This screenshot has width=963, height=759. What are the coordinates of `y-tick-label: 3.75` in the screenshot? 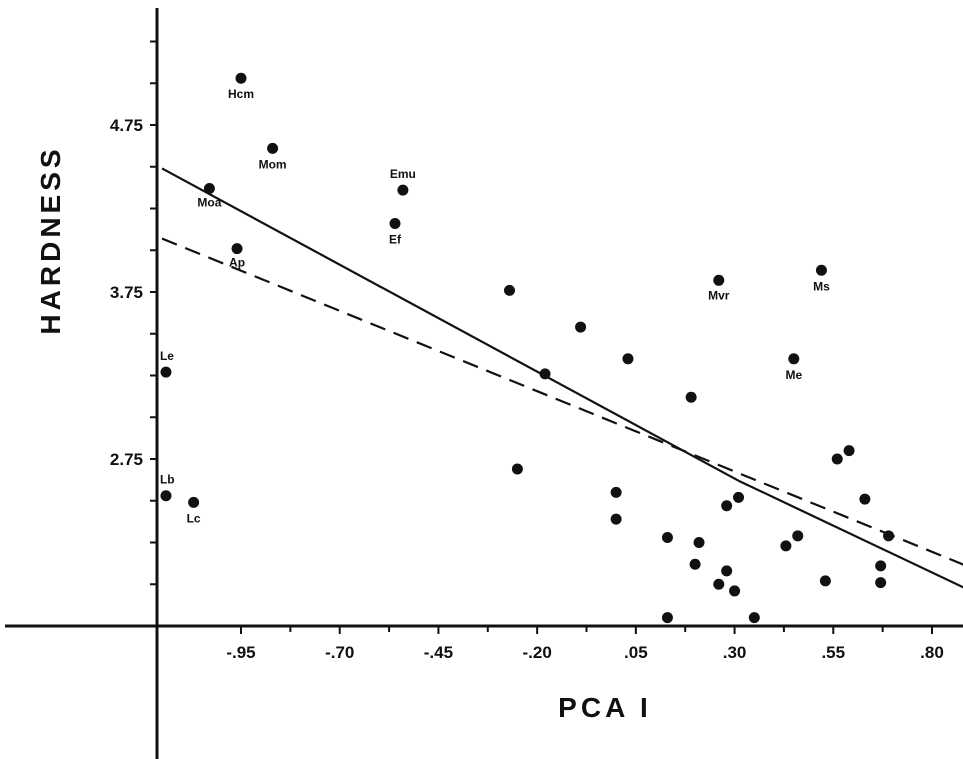 It's located at (126, 292).